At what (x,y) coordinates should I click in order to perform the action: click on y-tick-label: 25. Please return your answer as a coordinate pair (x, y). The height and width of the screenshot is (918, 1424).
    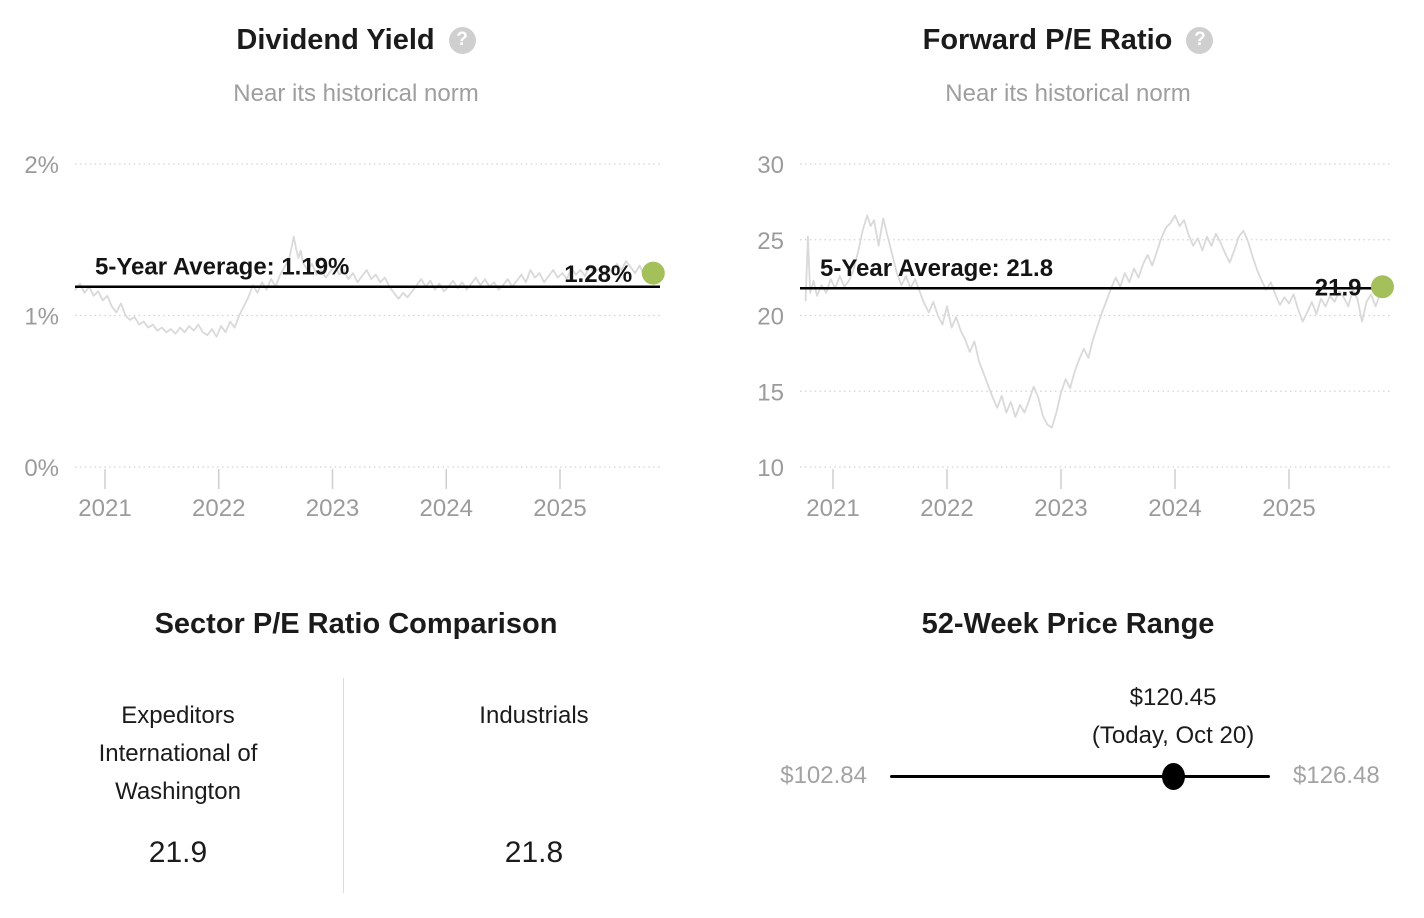
    Looking at the image, I should click on (770, 241).